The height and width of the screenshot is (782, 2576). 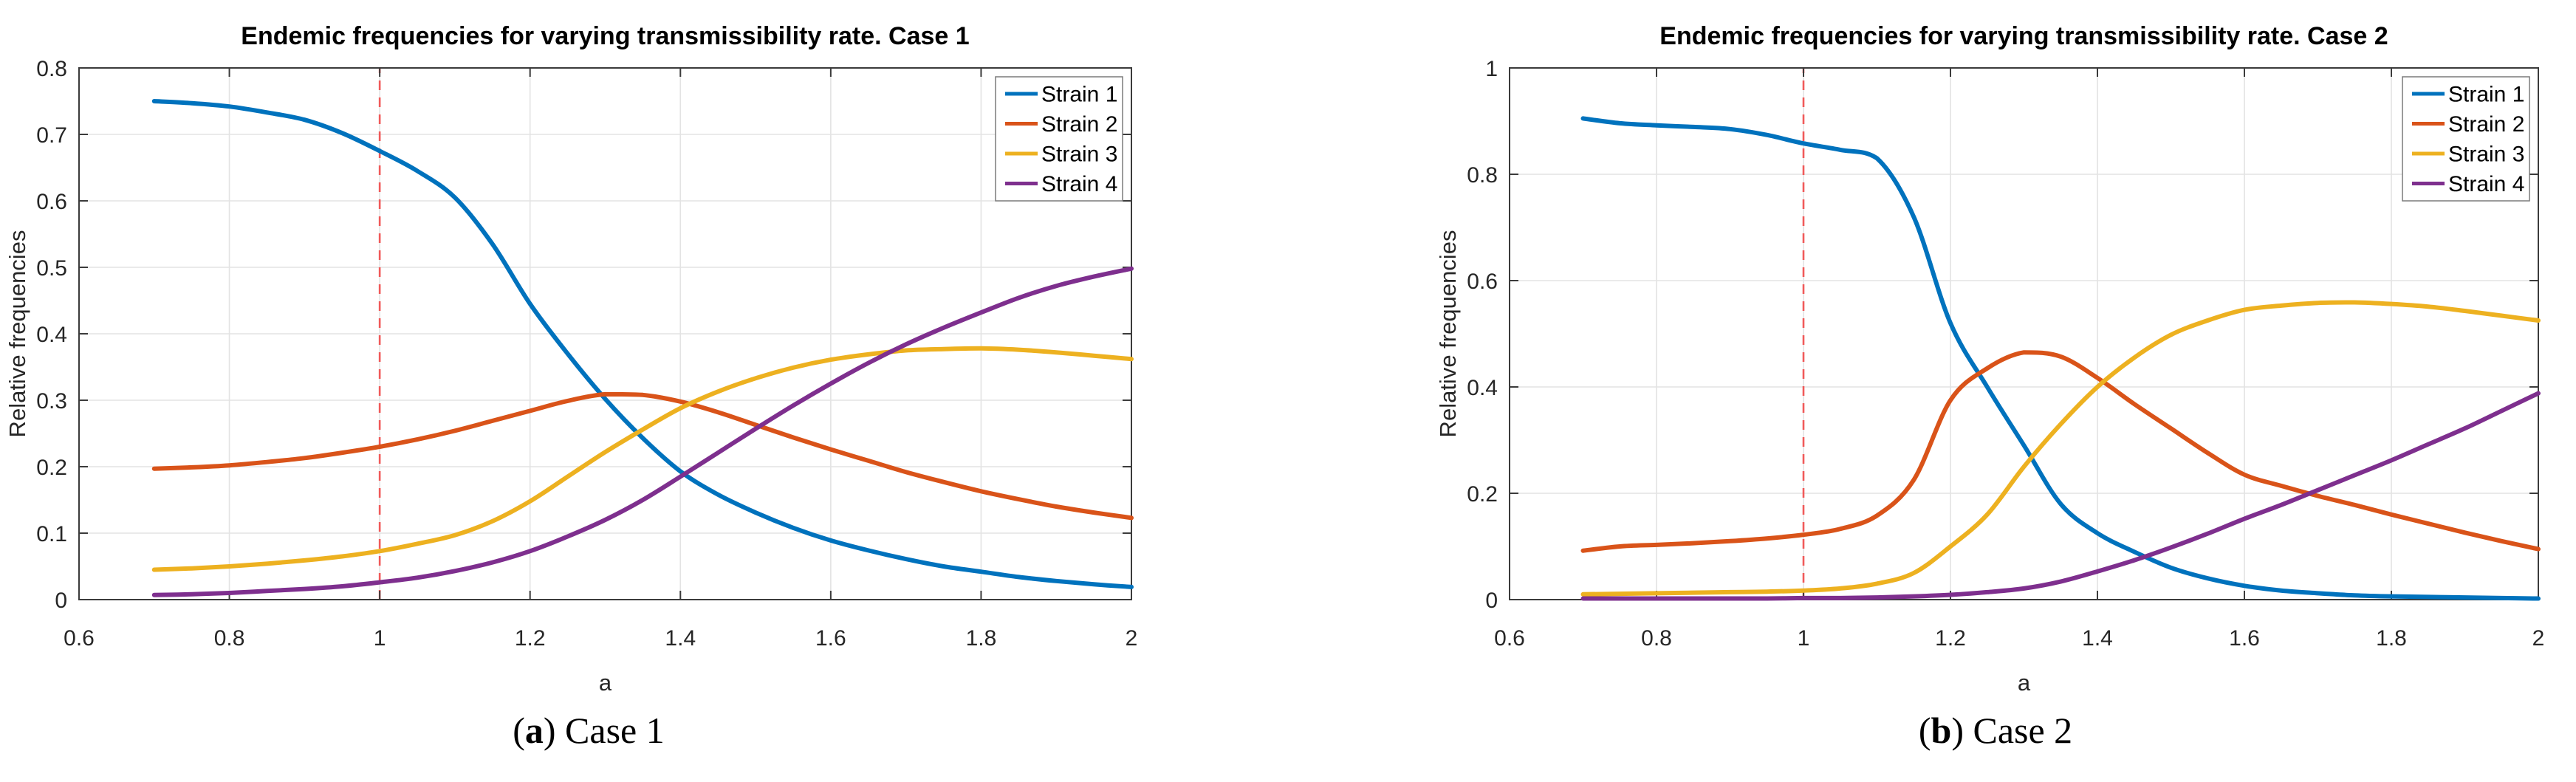 What do you see at coordinates (604, 730) in the screenshot?
I see `caption-text: ) Case 1` at bounding box center [604, 730].